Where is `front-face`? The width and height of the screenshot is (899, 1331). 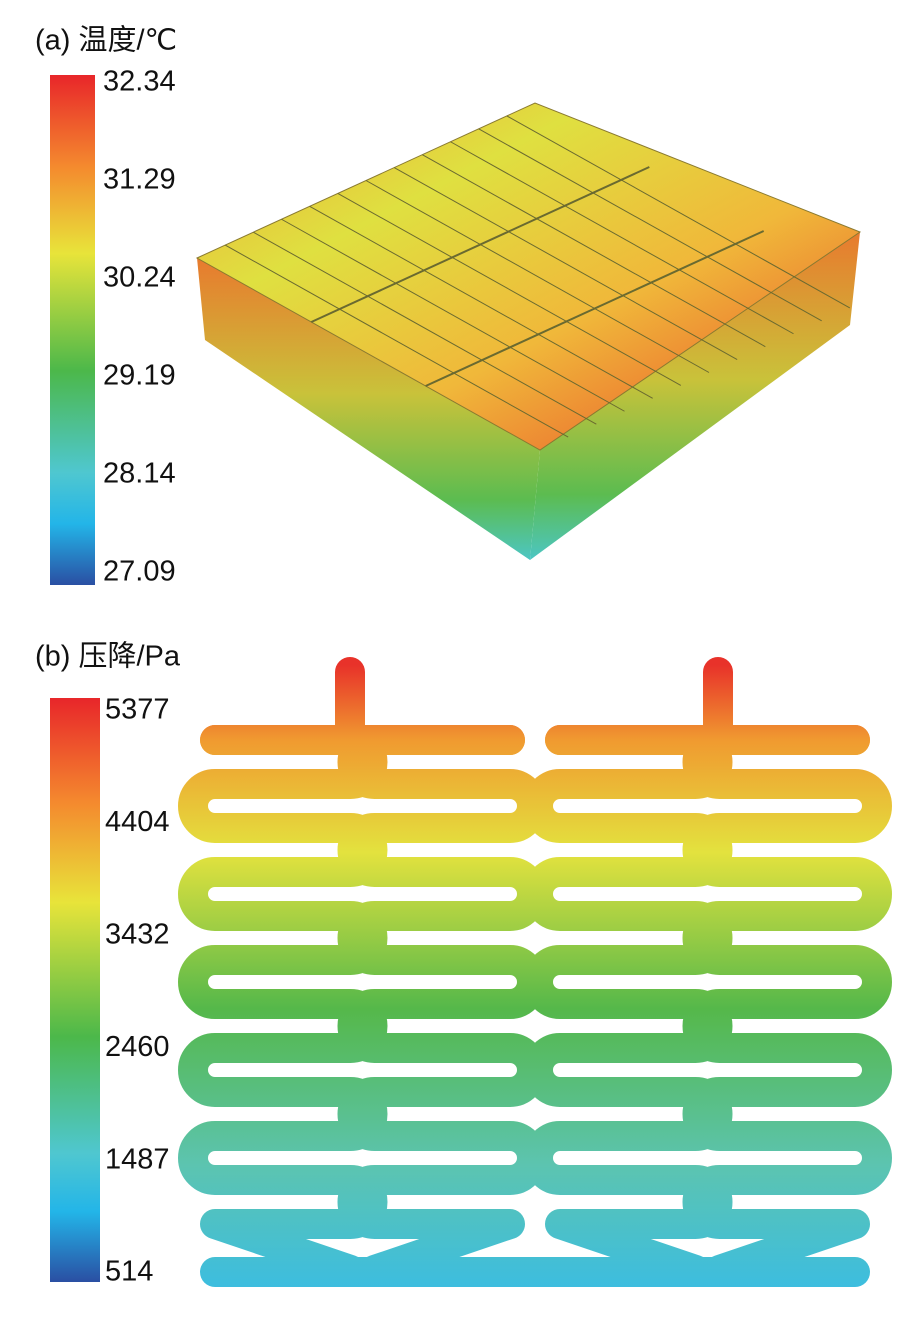
front-face is located at coordinates (368, 409).